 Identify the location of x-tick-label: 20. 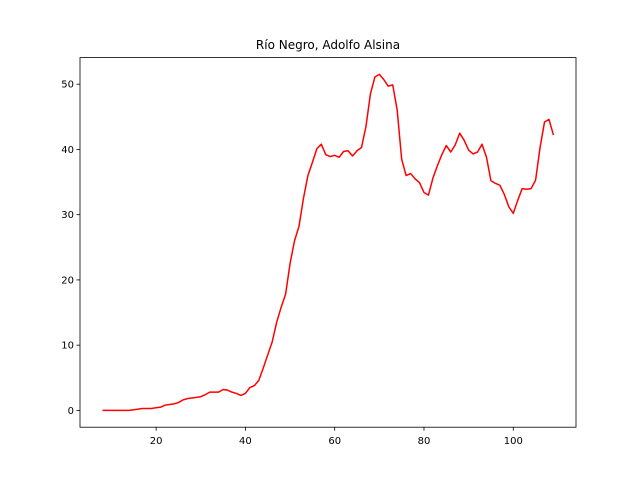
(156, 441).